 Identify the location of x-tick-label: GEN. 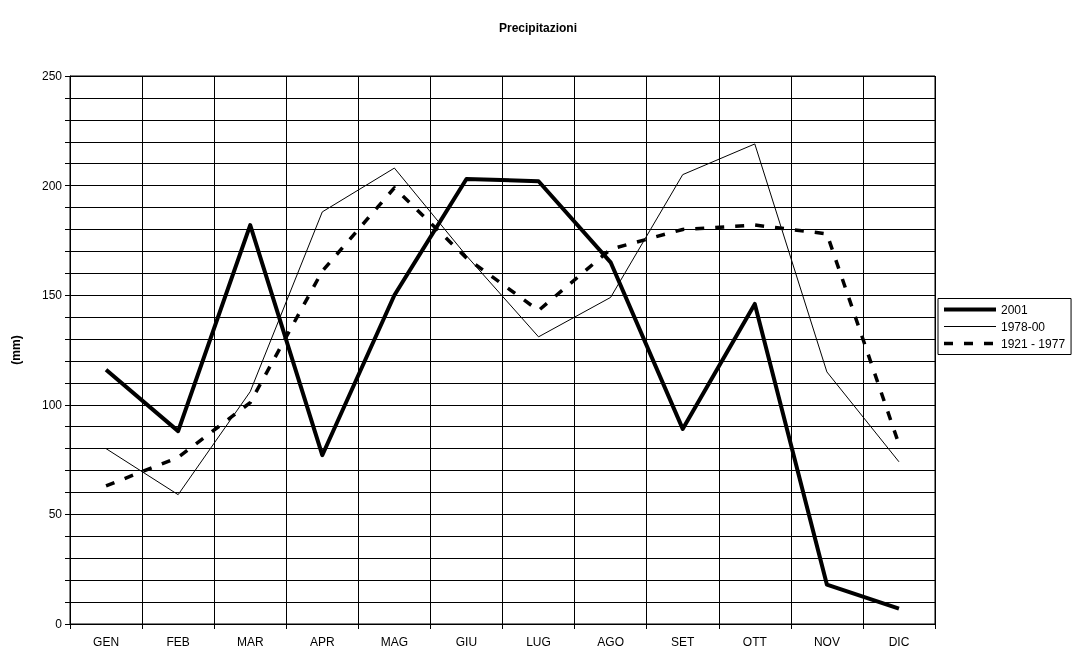
(106, 642).